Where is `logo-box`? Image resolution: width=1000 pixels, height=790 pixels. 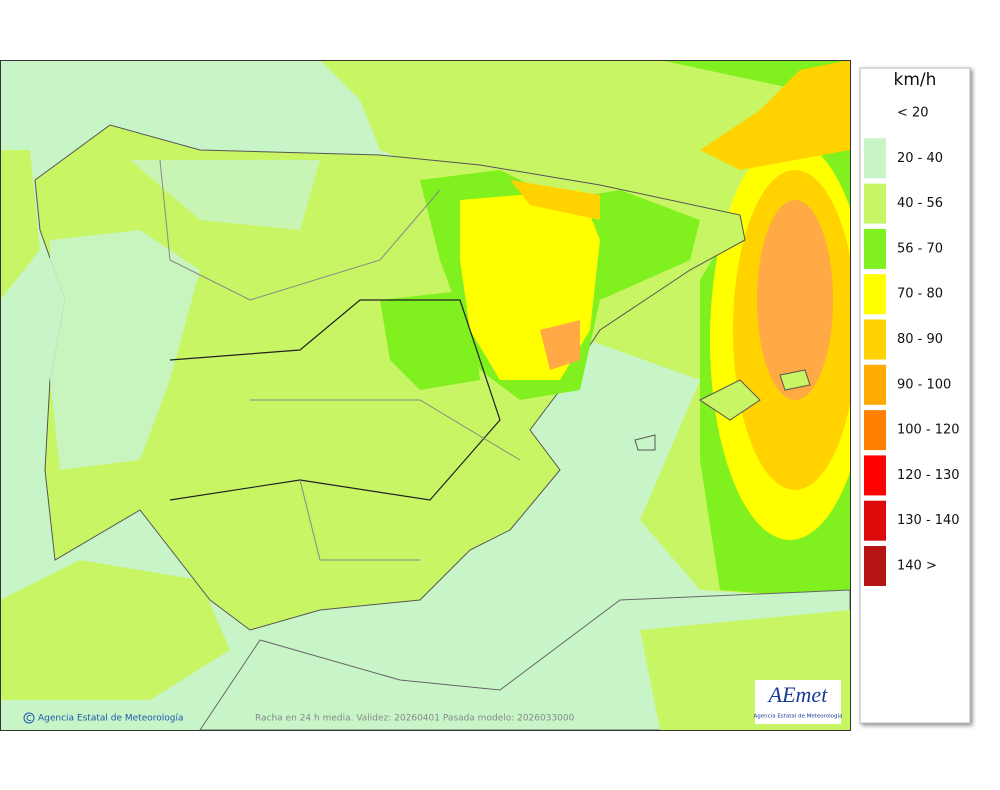
logo-box is located at coordinates (798, 702).